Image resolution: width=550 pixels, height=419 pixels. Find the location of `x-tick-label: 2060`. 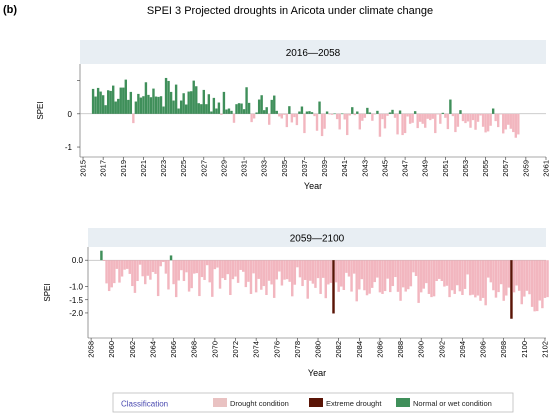

x-tick-label: 2060 is located at coordinates (111, 349).